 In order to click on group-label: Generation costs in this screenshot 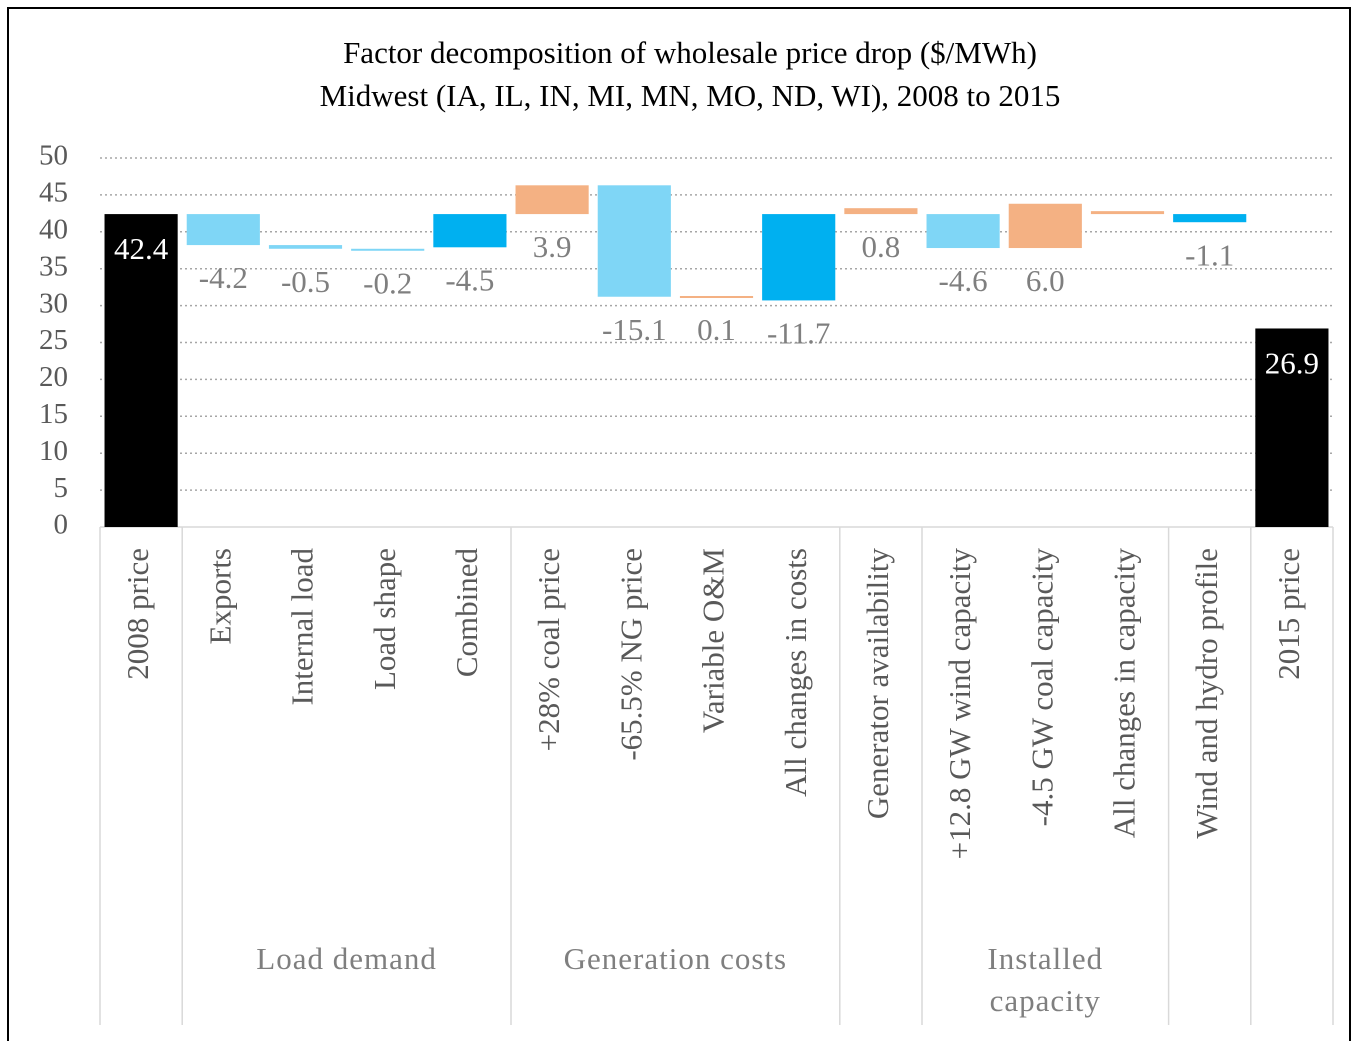, I will do `click(675, 958)`.